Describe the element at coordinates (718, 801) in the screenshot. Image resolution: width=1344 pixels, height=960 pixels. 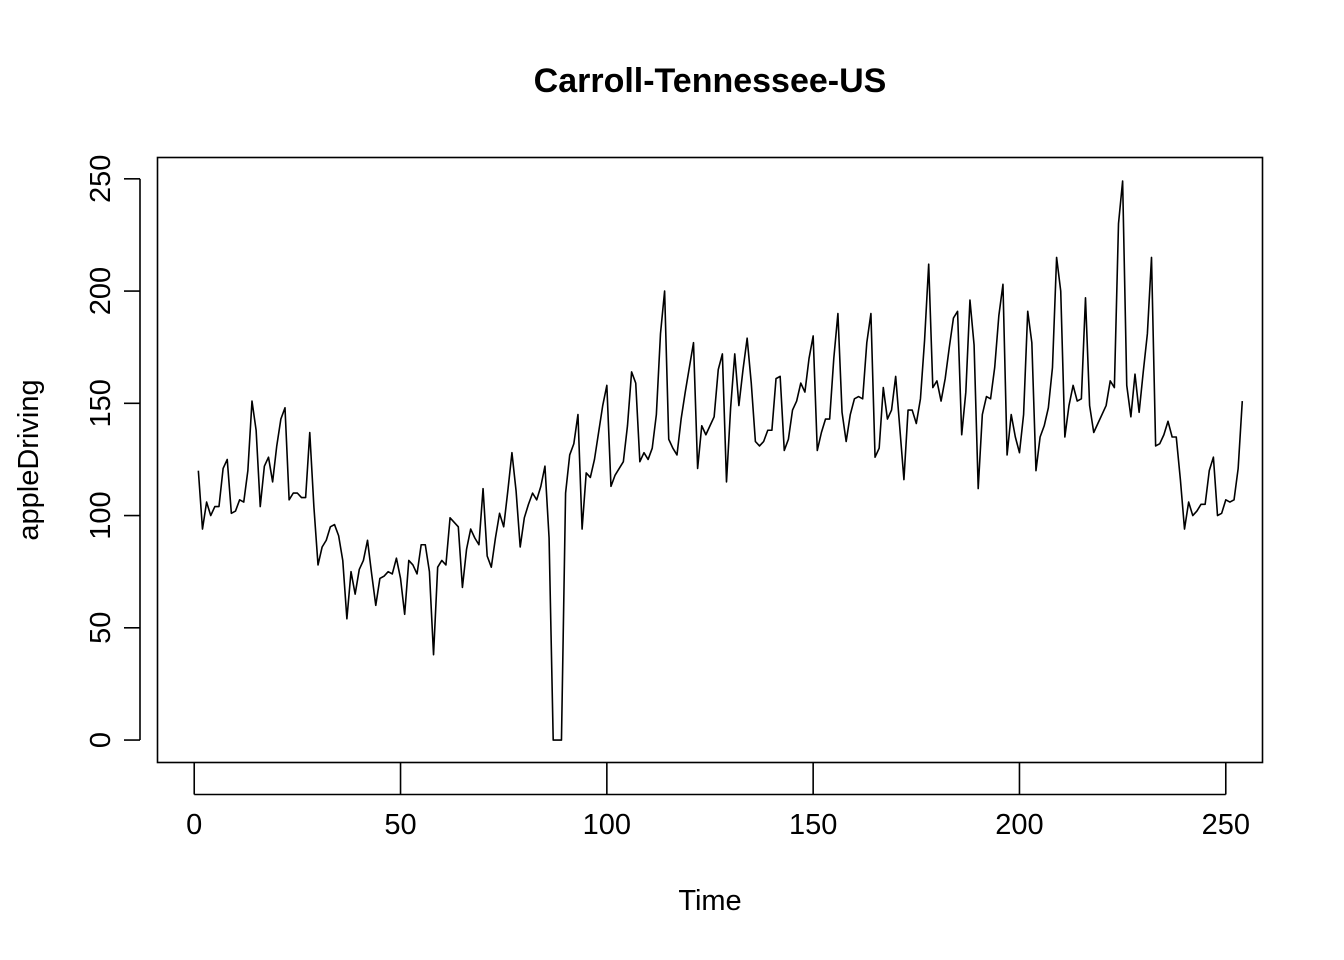
I see `x-axis: 0 50 100 150 200 250` at that location.